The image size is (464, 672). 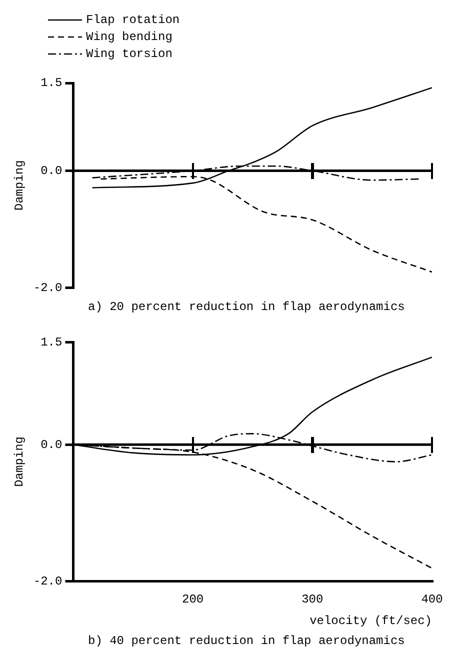 I want to click on x-tick-label: 200, so click(x=193, y=599).